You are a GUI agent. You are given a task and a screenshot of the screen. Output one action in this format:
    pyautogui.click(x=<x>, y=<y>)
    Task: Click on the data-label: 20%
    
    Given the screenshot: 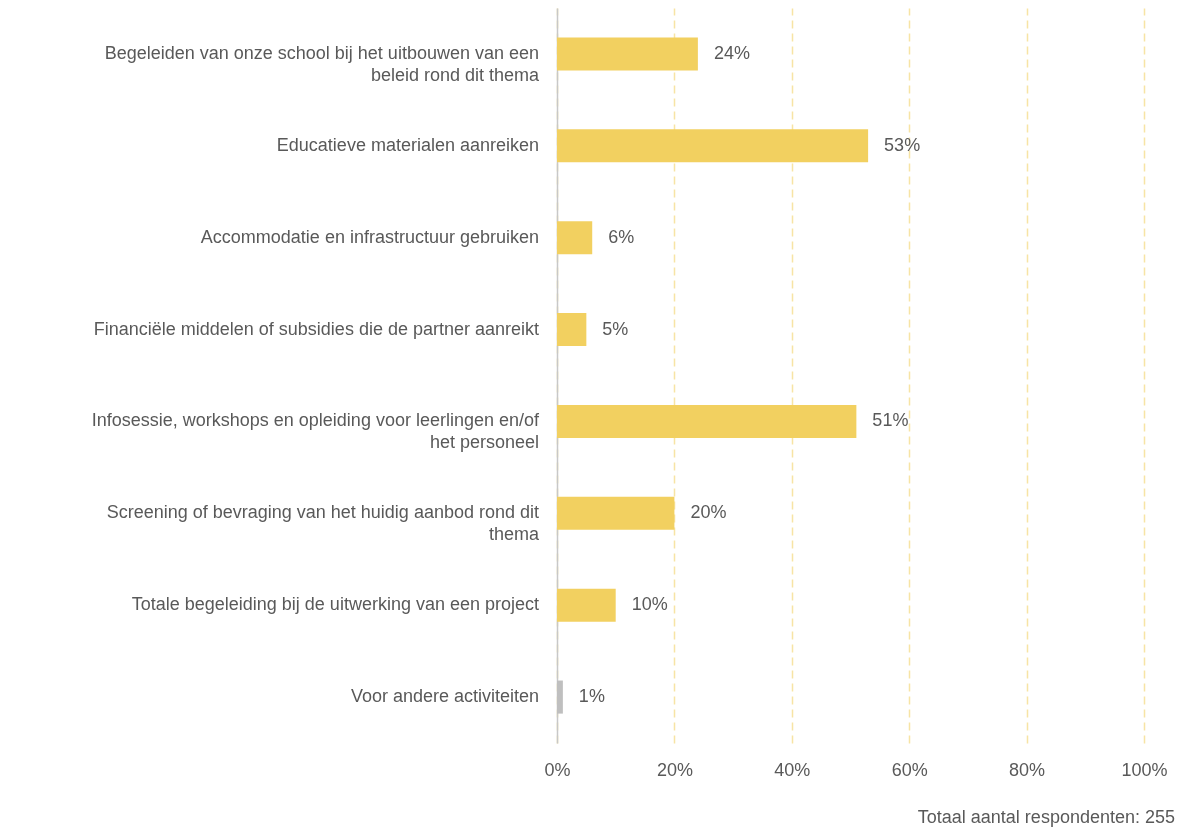 What is the action you would take?
    pyautogui.click(x=708, y=512)
    